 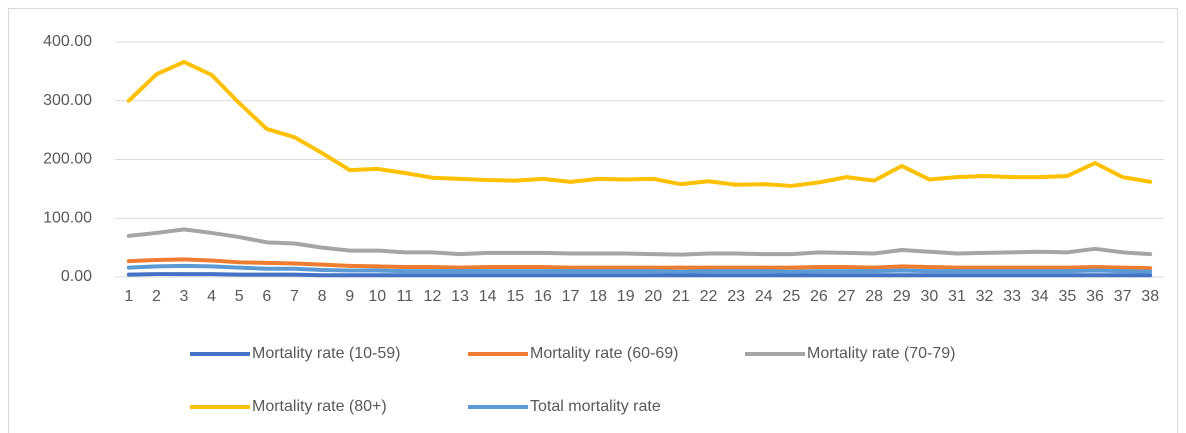 What do you see at coordinates (598, 296) in the screenshot?
I see `x-tick-label: 18` at bounding box center [598, 296].